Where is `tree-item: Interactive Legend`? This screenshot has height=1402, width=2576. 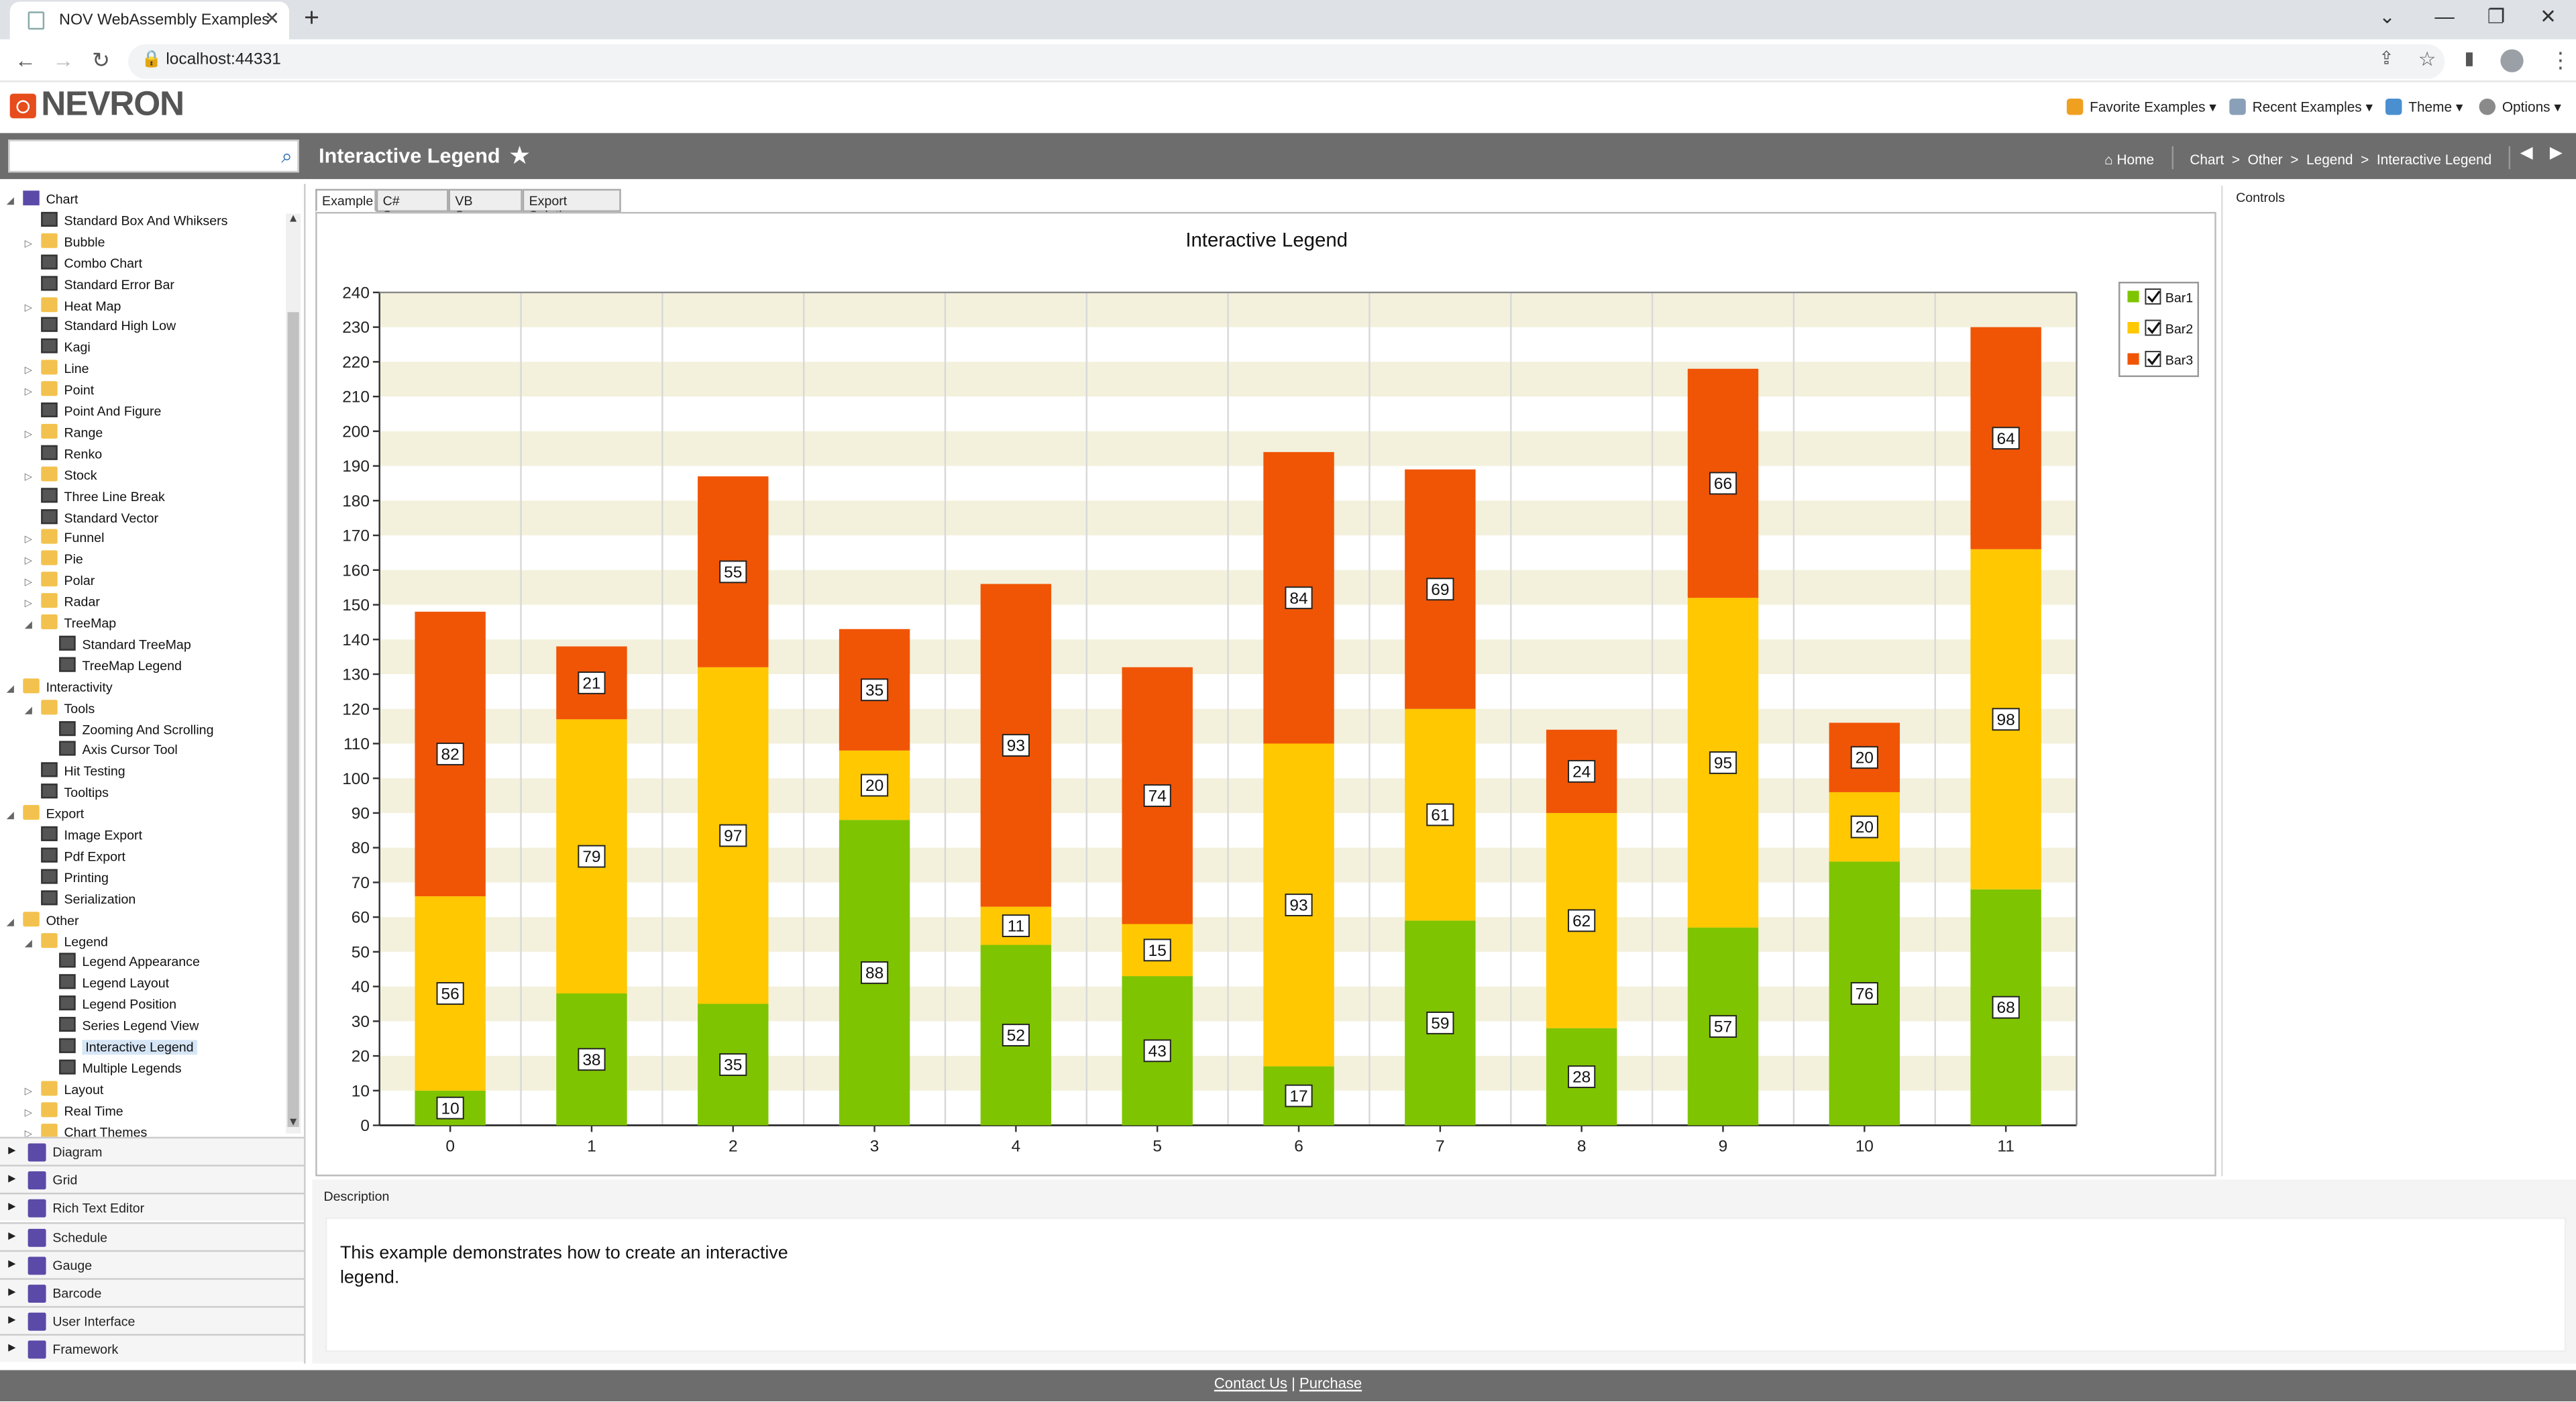 tree-item: Interactive Legend is located at coordinates (120, 1049).